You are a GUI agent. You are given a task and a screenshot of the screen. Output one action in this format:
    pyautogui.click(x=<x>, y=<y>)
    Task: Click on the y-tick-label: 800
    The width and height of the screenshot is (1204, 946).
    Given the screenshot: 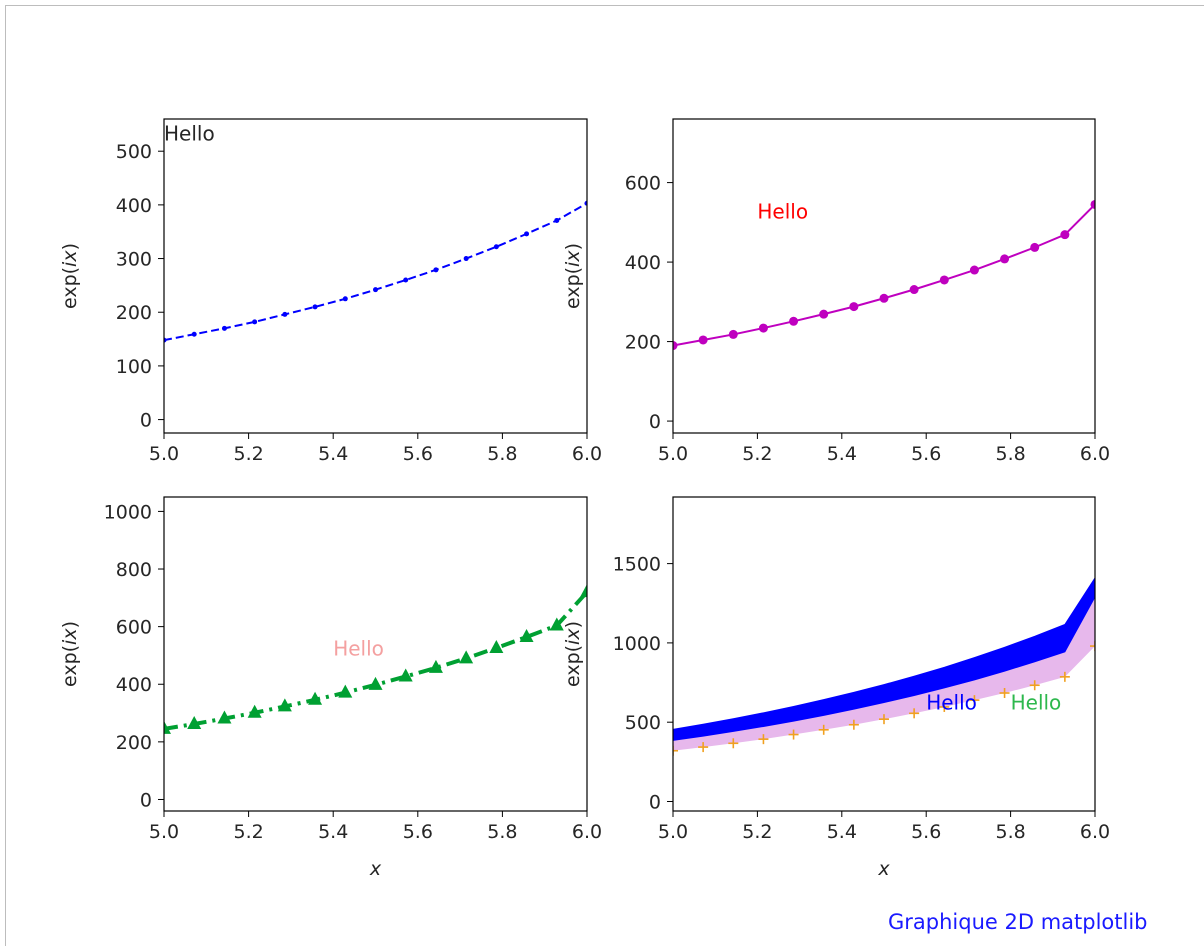 What is the action you would take?
    pyautogui.click(x=134, y=570)
    